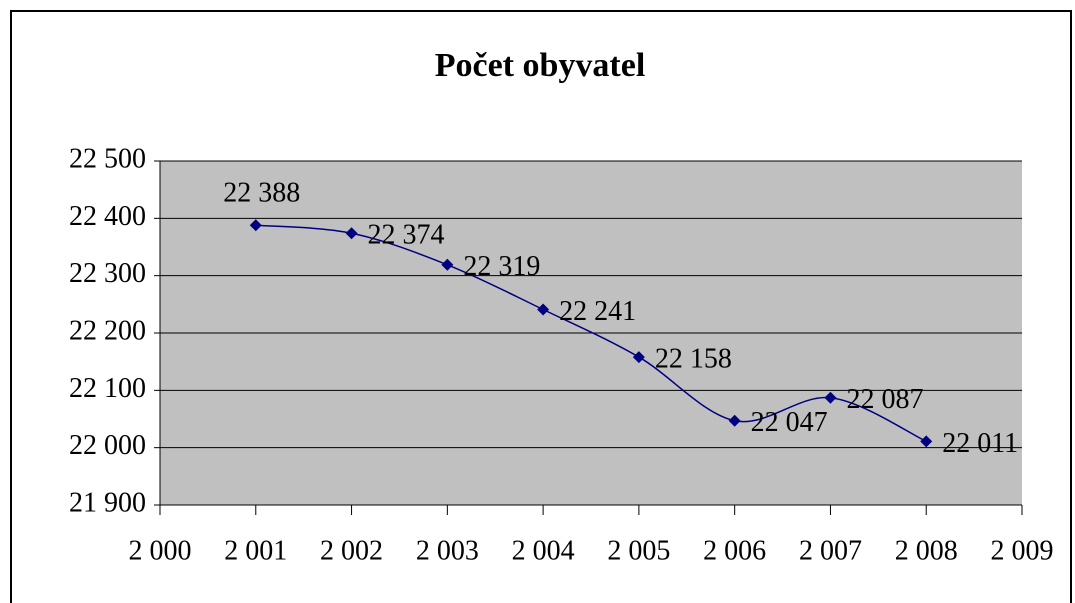 This screenshot has width=1075, height=603. I want to click on data-label: 22 158, so click(693, 359).